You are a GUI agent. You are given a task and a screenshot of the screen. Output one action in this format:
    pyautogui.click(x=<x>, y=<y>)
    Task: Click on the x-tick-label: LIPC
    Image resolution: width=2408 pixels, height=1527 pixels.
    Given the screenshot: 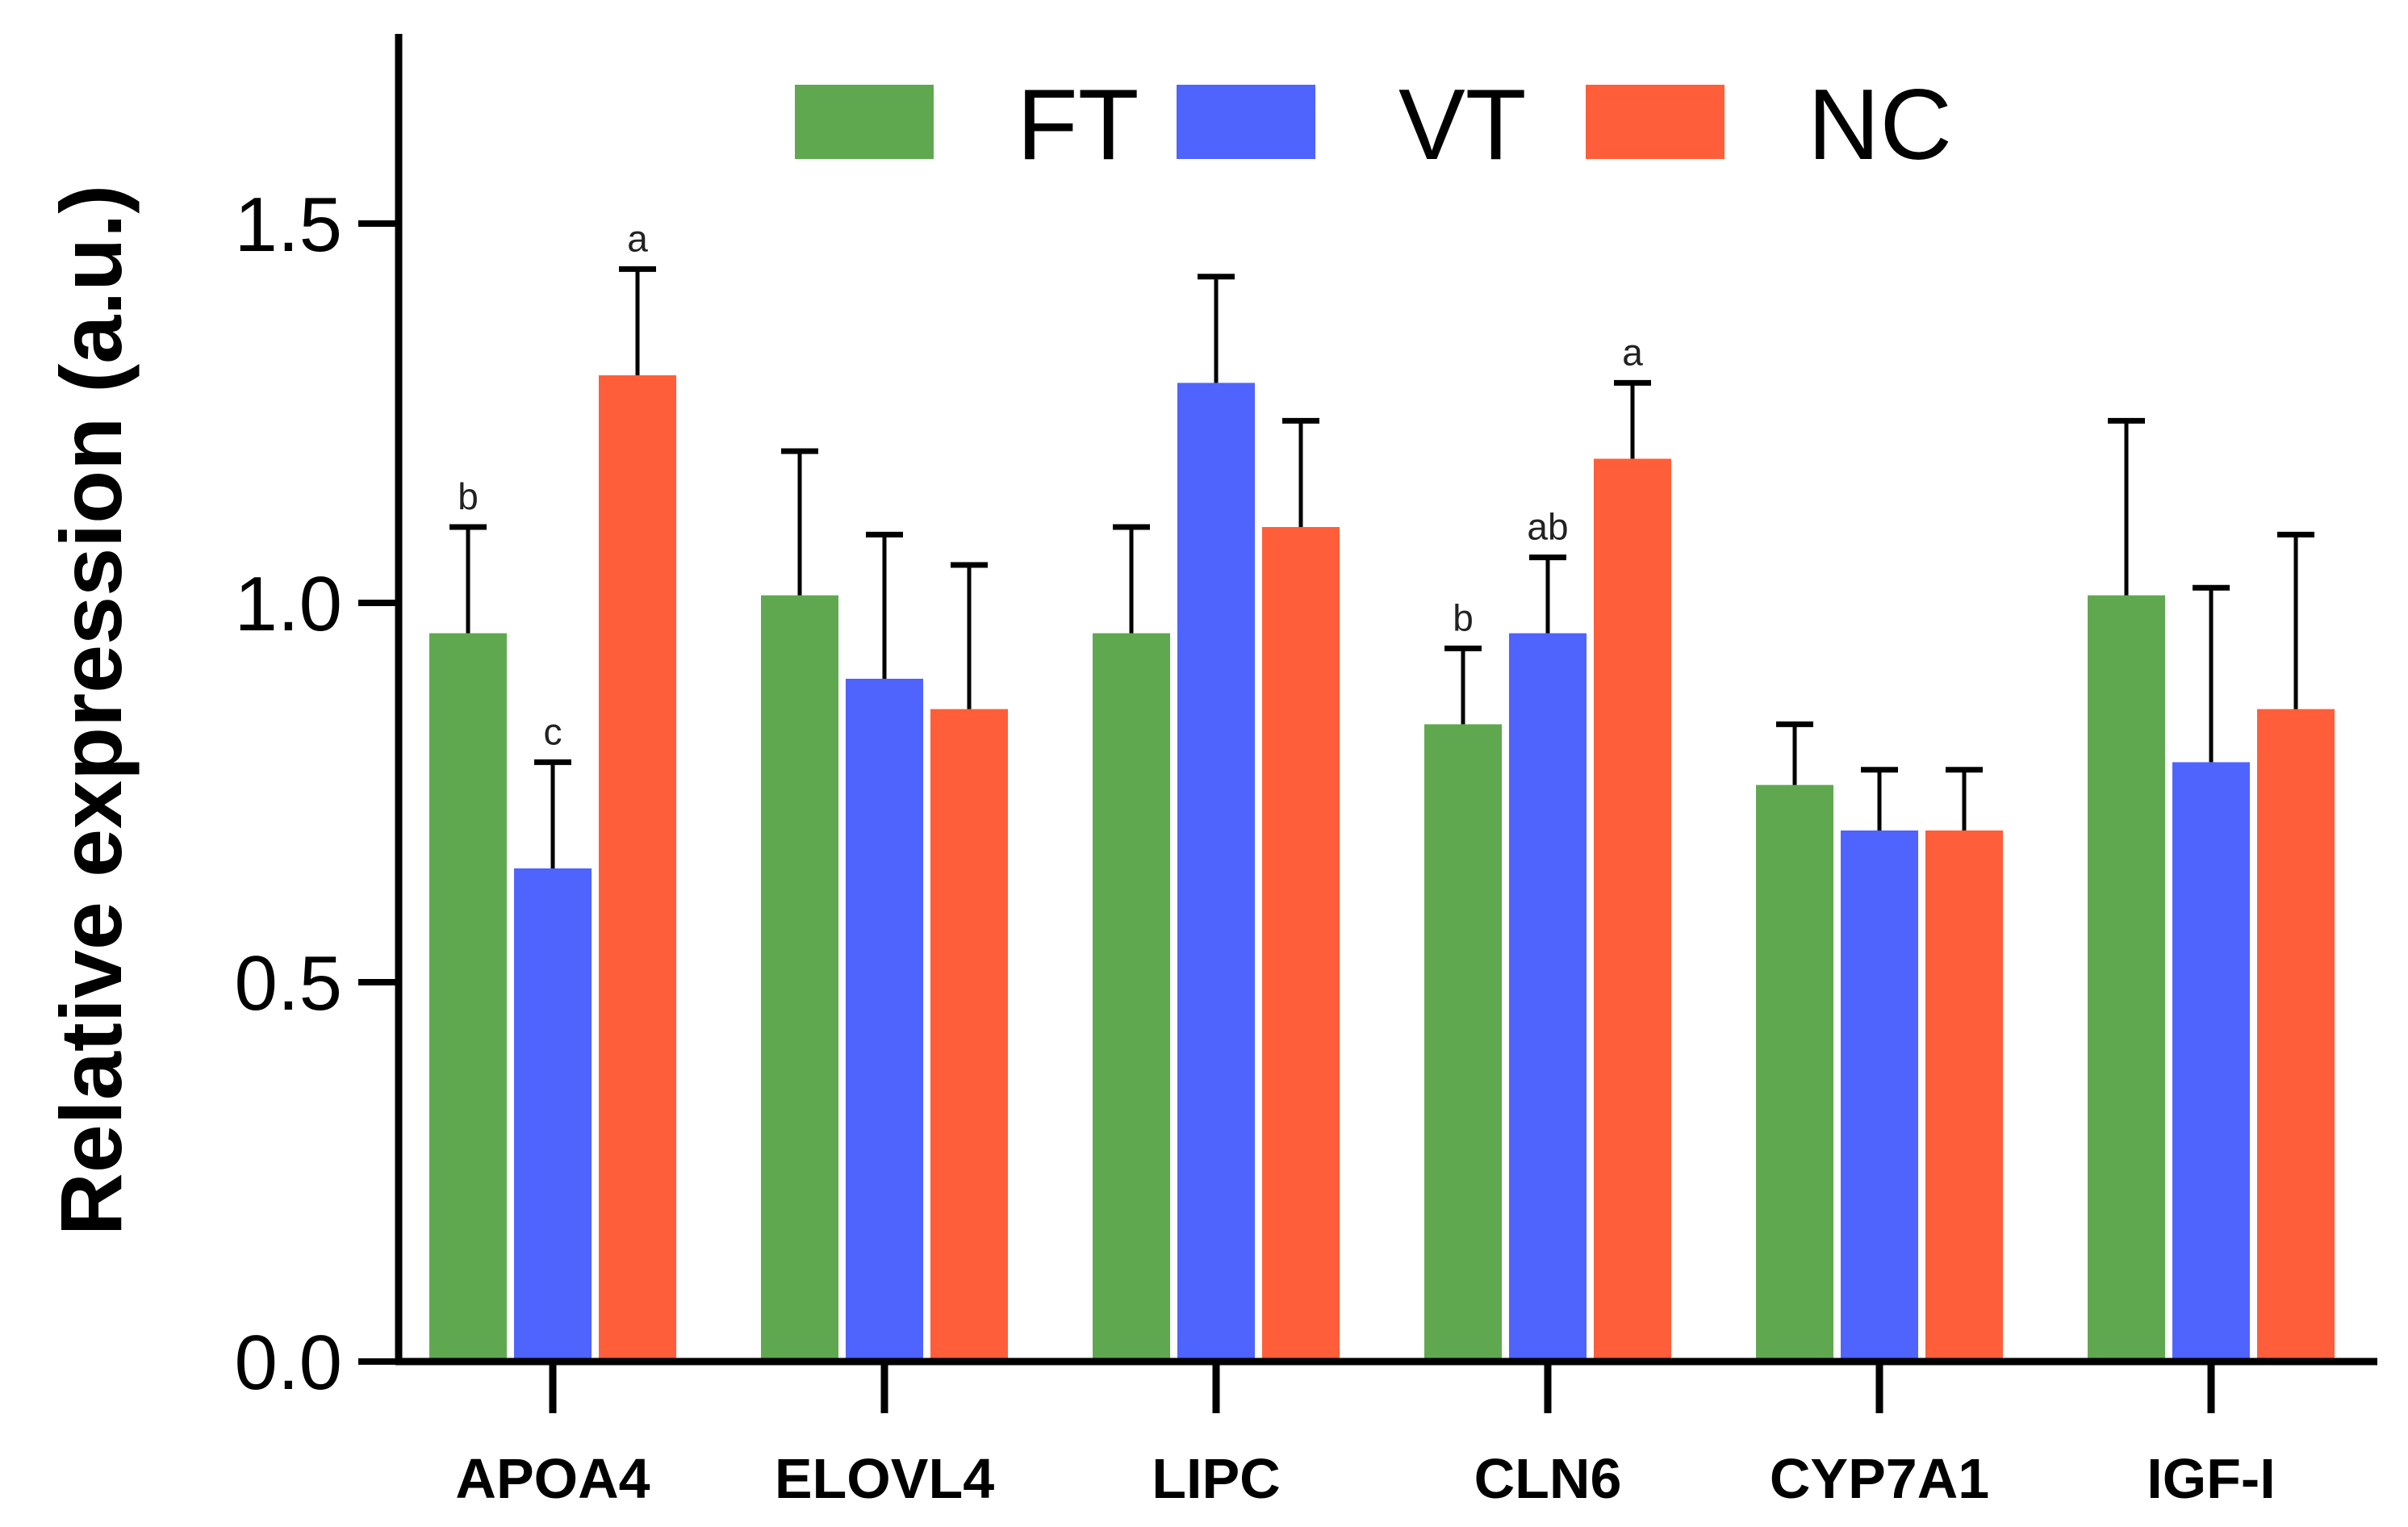 What is the action you would take?
    pyautogui.click(x=1216, y=1478)
    